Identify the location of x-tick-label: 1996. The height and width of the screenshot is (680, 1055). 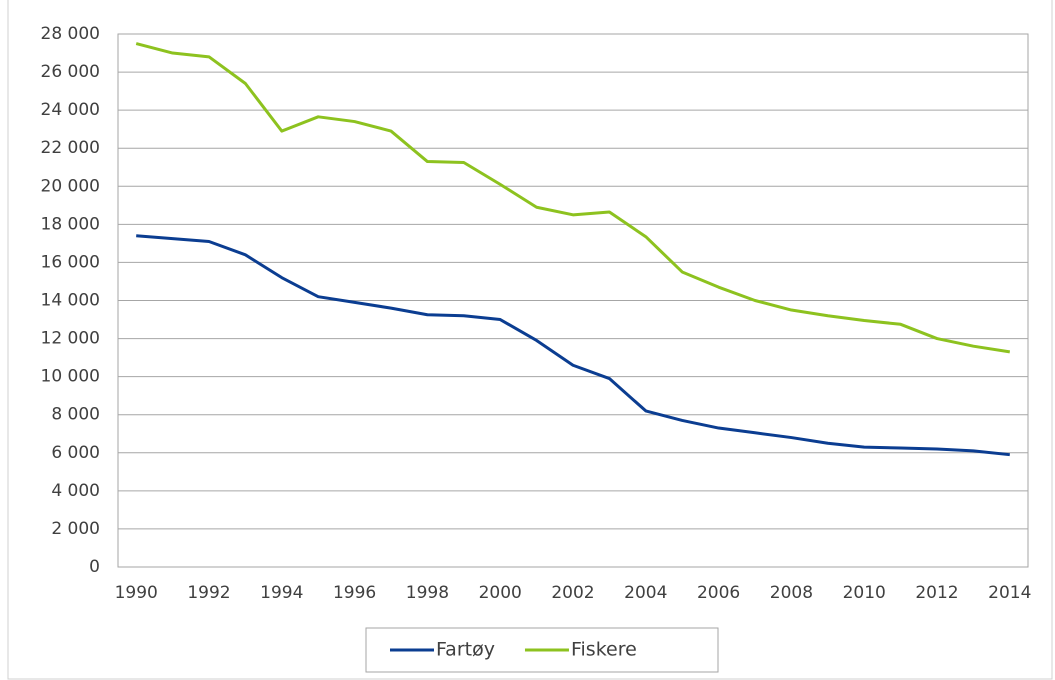
(354, 593).